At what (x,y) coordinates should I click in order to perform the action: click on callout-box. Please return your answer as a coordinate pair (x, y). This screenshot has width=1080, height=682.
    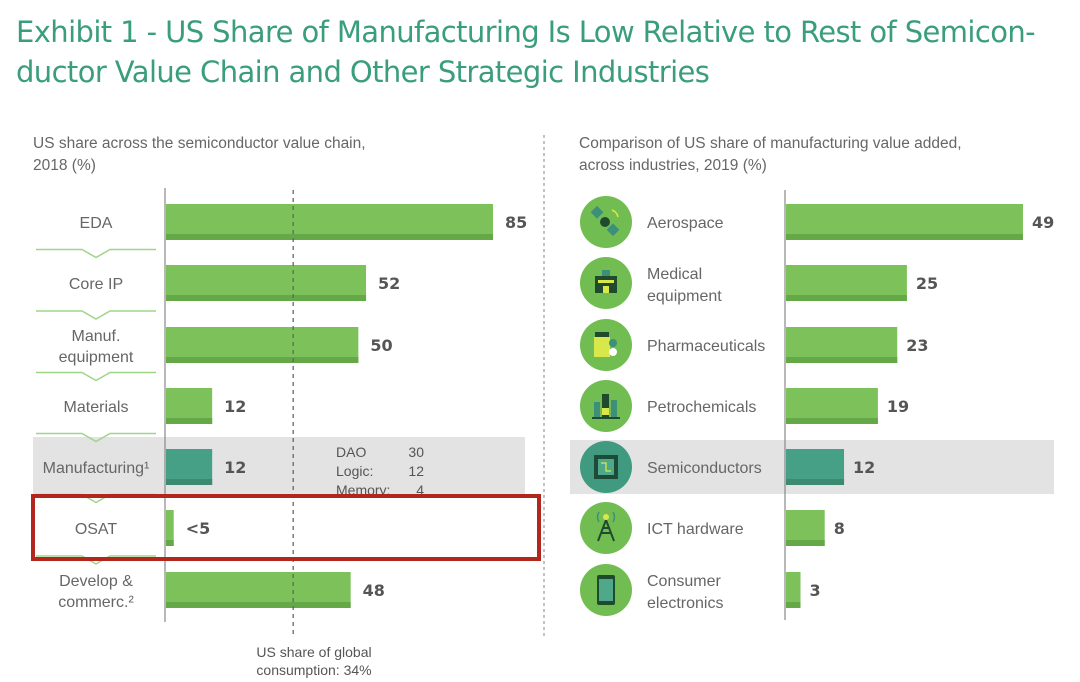
    Looking at the image, I should click on (286, 527).